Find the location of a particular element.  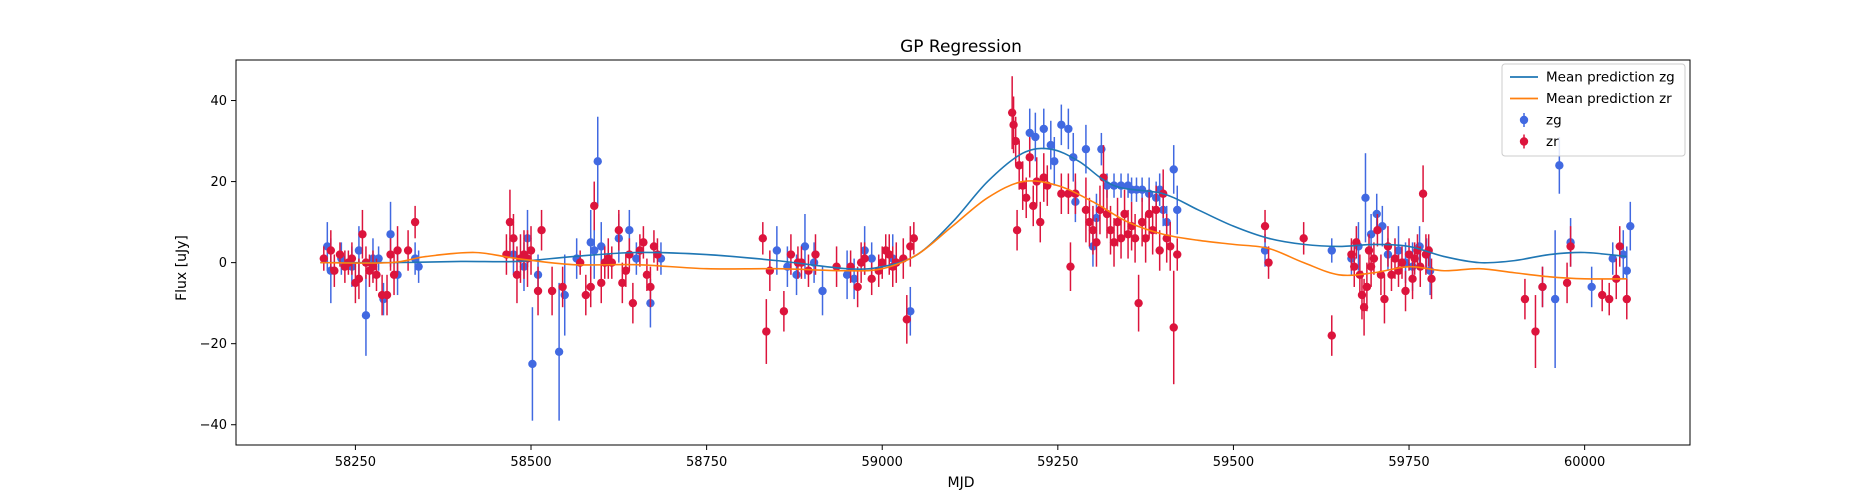

mean-line-zr is located at coordinates (973, 230).